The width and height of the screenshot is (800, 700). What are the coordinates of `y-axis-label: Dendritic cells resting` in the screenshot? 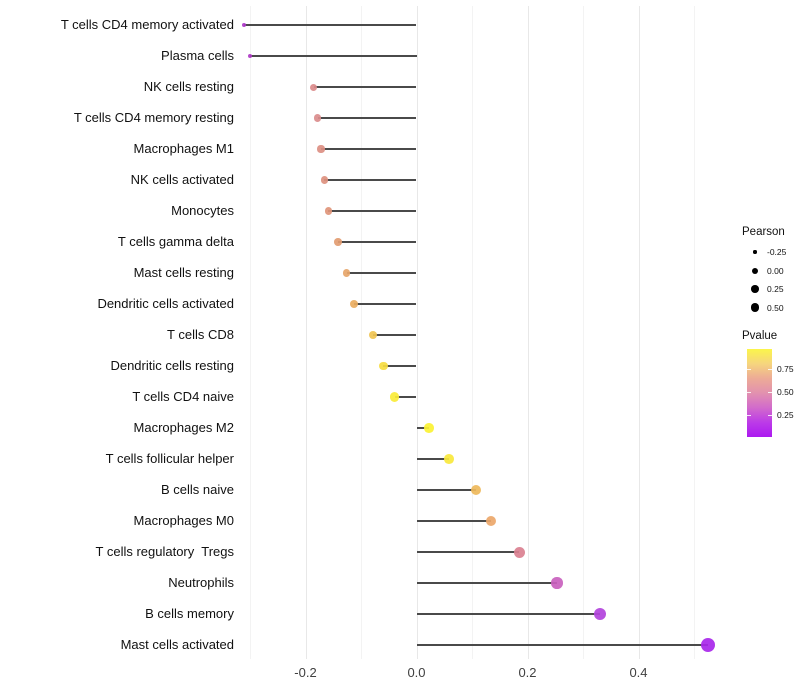 It's located at (172, 365).